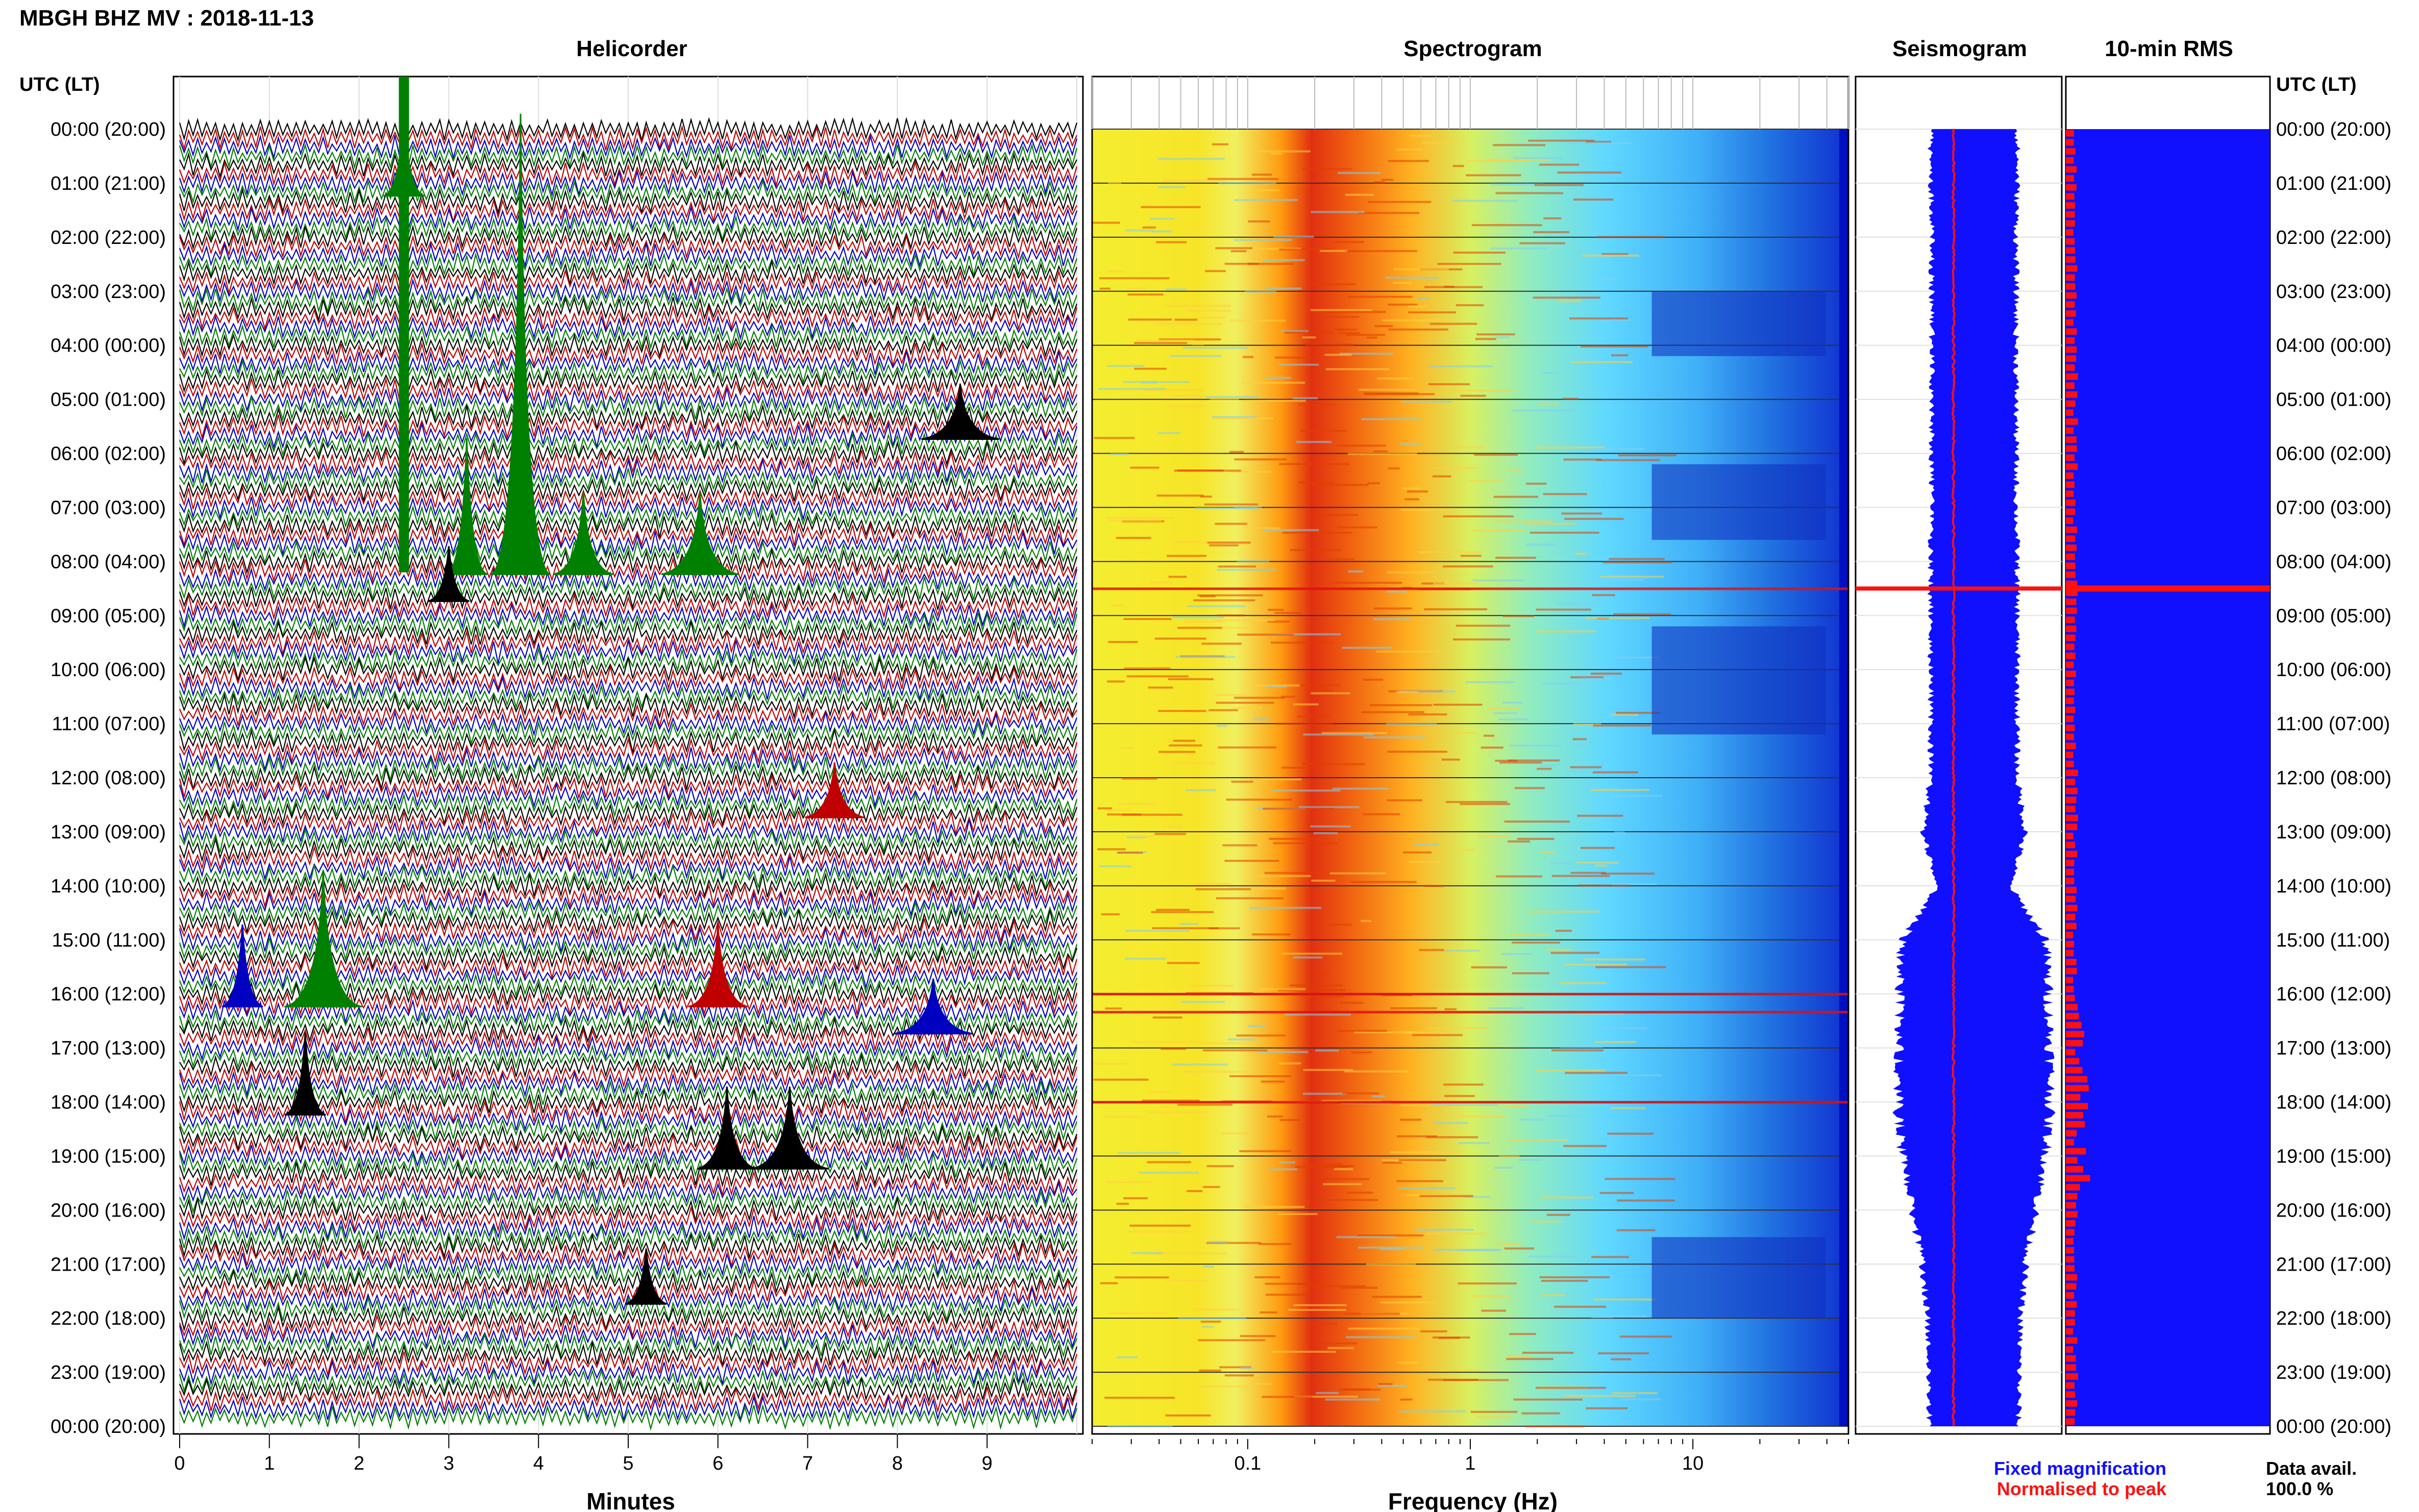  Describe the element at coordinates (1953, 777) in the screenshot. I see `seismogram-normalised-trace` at that location.